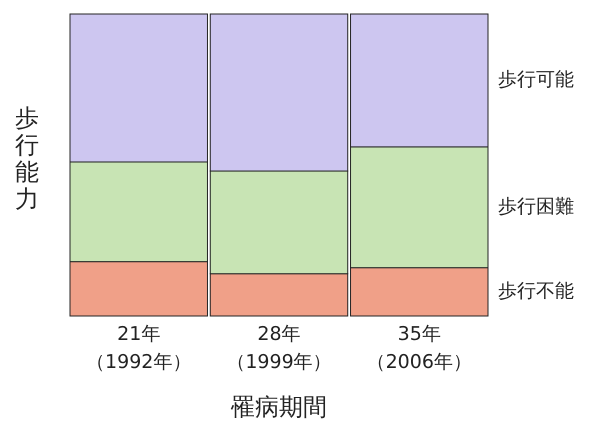 The height and width of the screenshot is (432, 608). What do you see at coordinates (419, 348) in the screenshot?
I see `x-tick-label: 35年（2006年）` at bounding box center [419, 348].